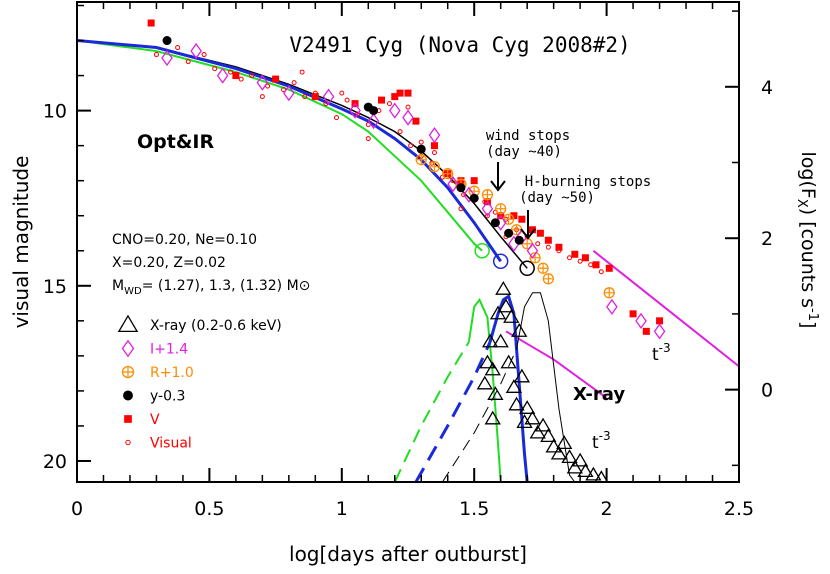 The height and width of the screenshot is (574, 830). I want to click on x-tick-label: 2.5, so click(739, 509).